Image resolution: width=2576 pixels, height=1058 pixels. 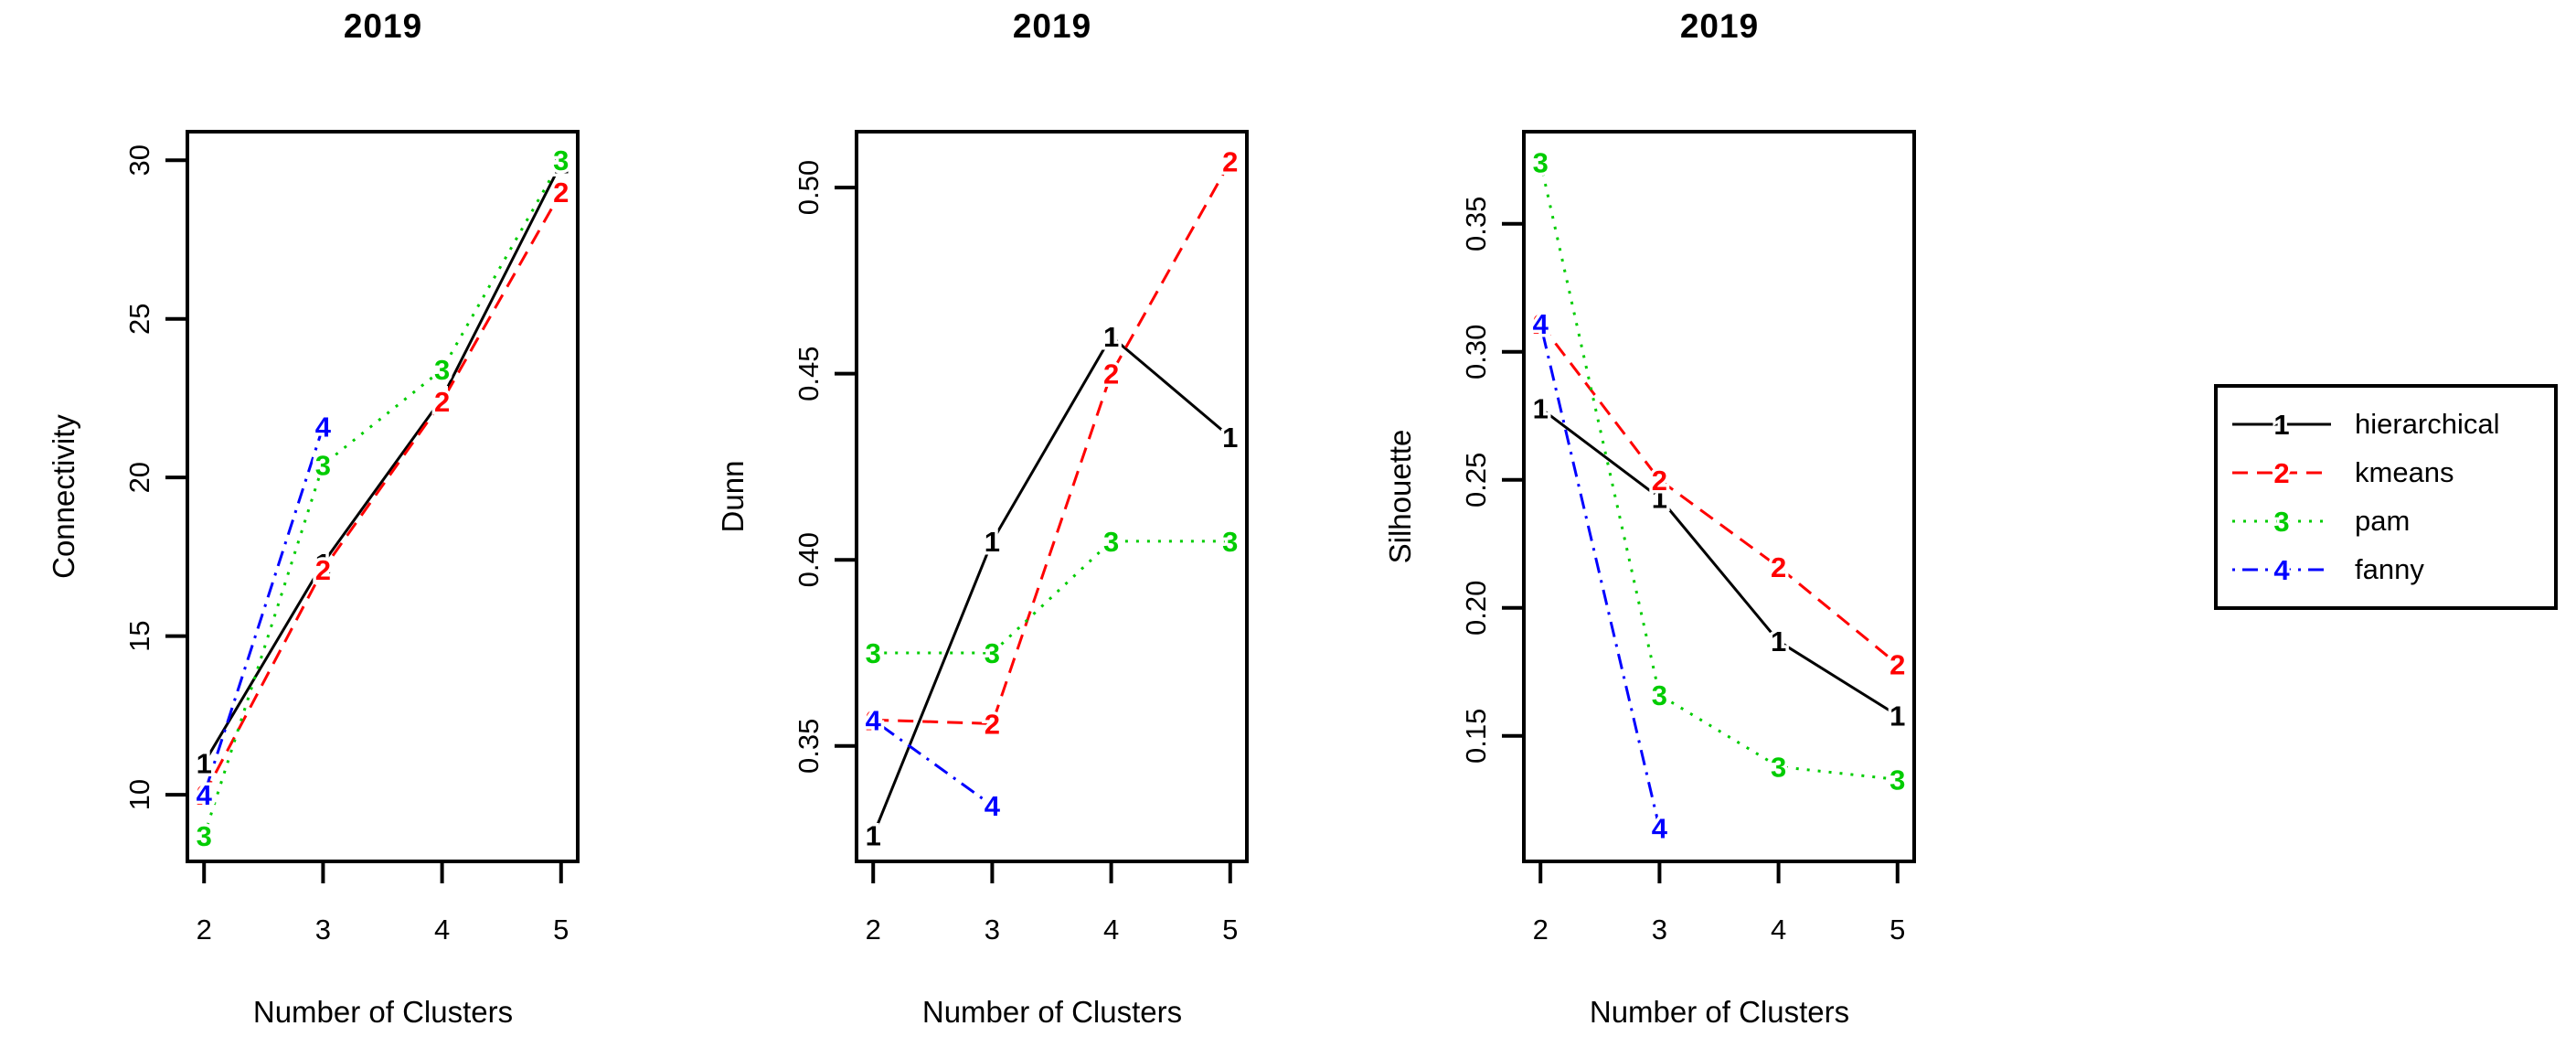 I want to click on legend-symbol: 4, so click(x=2281, y=570).